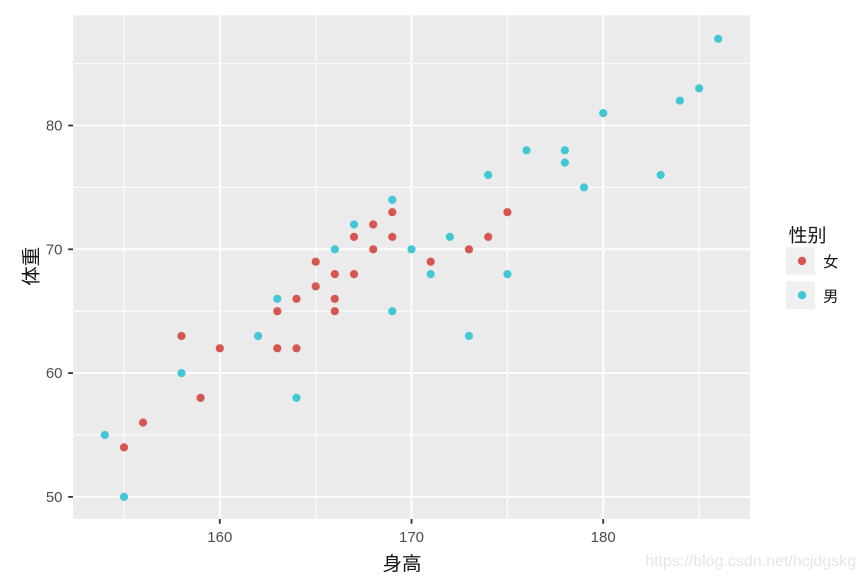  I want to click on svg-text: 50, so click(54, 497).